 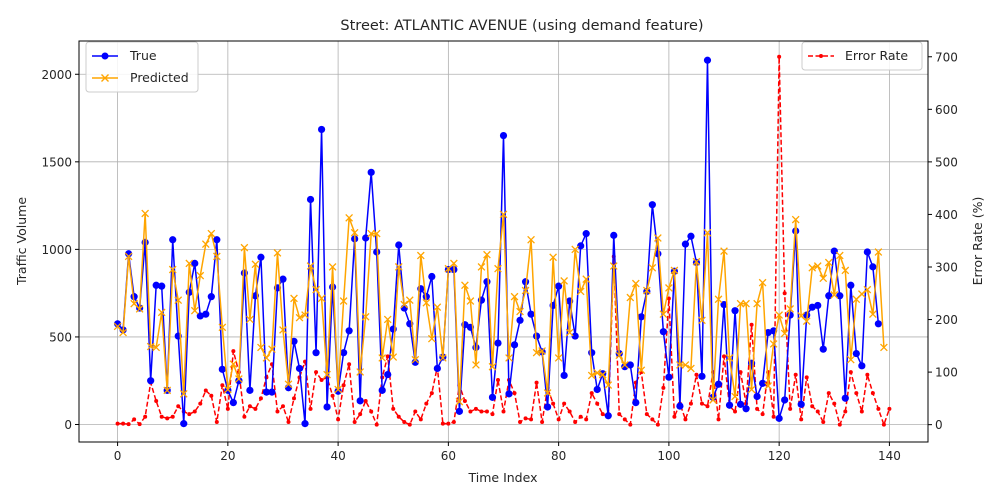 What do you see at coordinates (946, 57) in the screenshot?
I see `y2-tick-label: 700` at bounding box center [946, 57].